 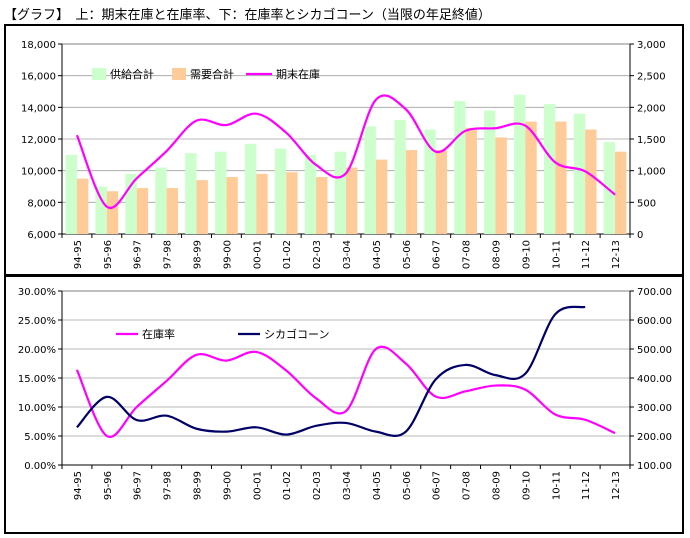 I want to click on ratio-line, so click(x=345, y=391).